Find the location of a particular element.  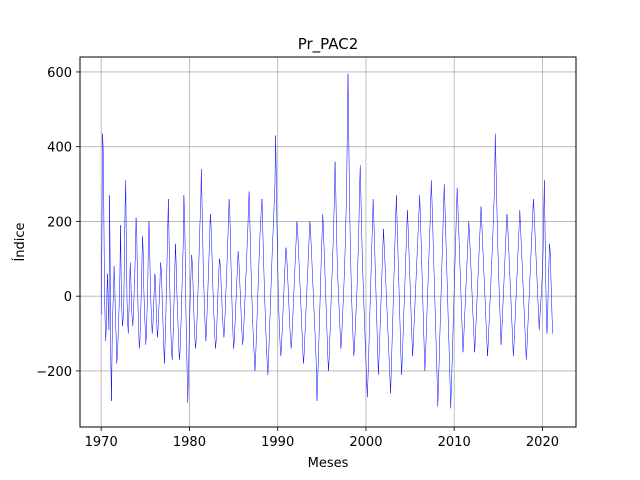

x-tick-label: 2020 is located at coordinates (542, 442).